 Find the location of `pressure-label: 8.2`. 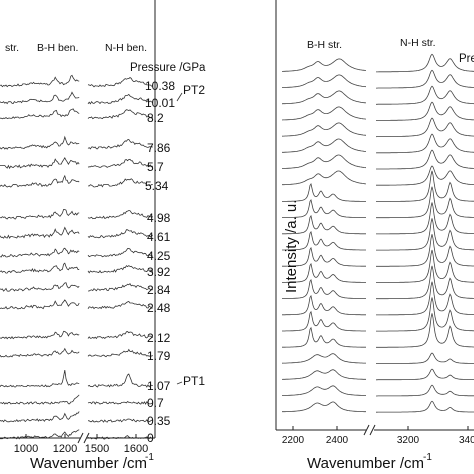

pressure-label: 8.2 is located at coordinates (155, 118).